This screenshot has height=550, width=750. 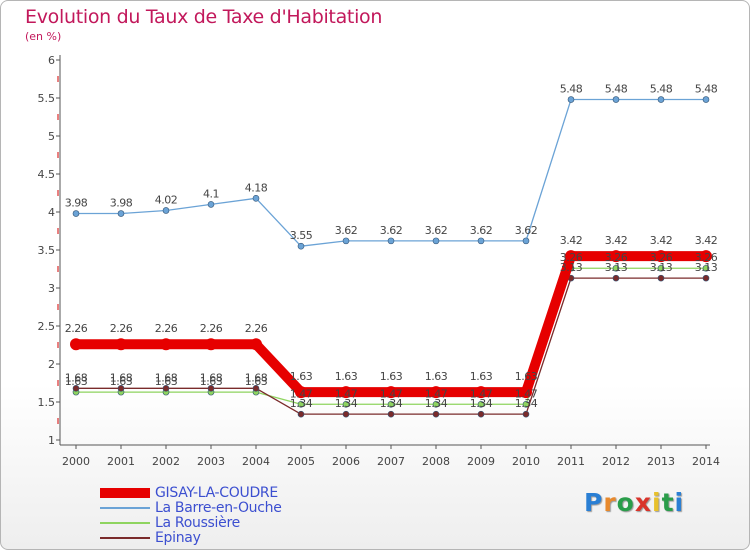 What do you see at coordinates (191, 508) in the screenshot?
I see `legend-item: La Barre-en-Ouche` at bounding box center [191, 508].